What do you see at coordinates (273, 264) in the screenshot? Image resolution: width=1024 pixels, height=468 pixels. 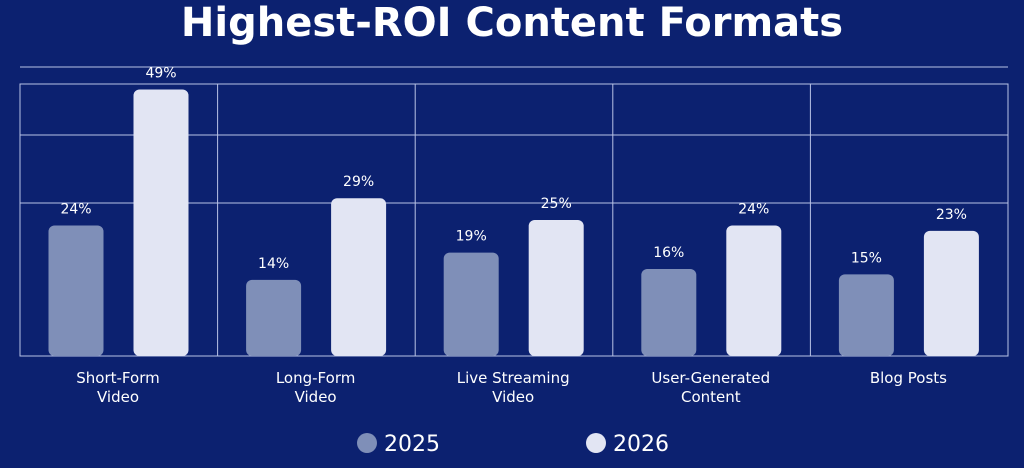 I see `value-label-2025-1: 14%` at bounding box center [273, 264].